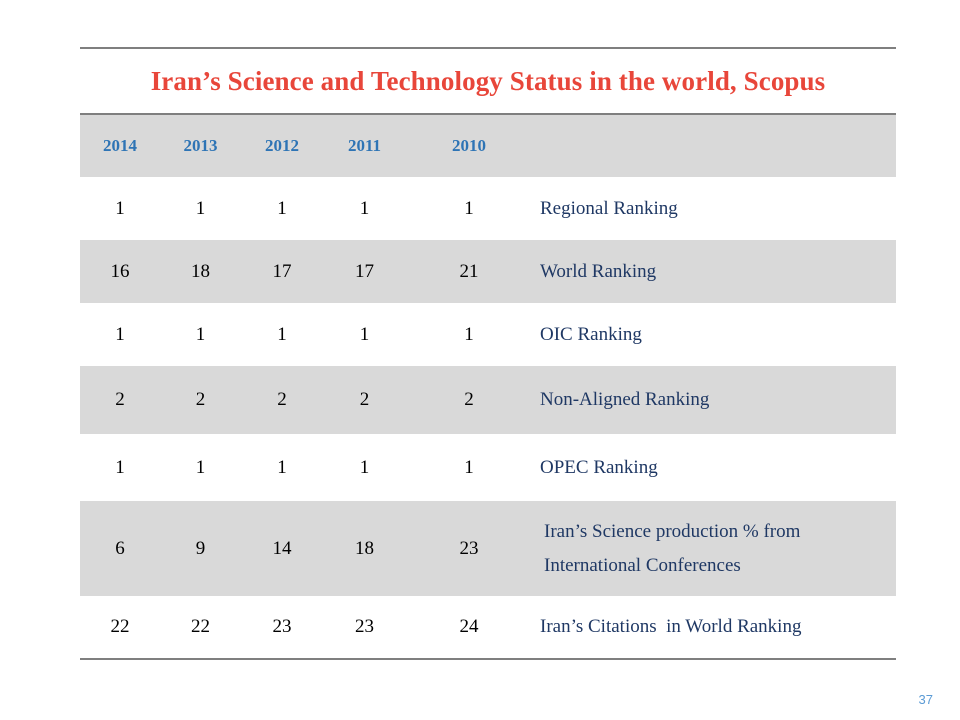 This screenshot has width=960, height=720. I want to click on value-cell: 9, so click(200, 548).